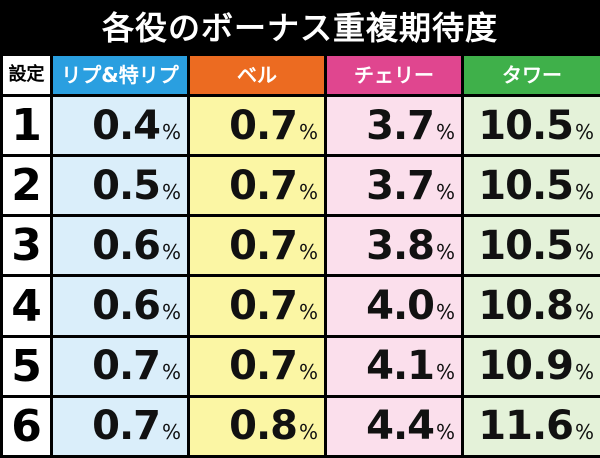 This screenshot has width=600, height=458. I want to click on setting-number: 5, so click(26, 366).